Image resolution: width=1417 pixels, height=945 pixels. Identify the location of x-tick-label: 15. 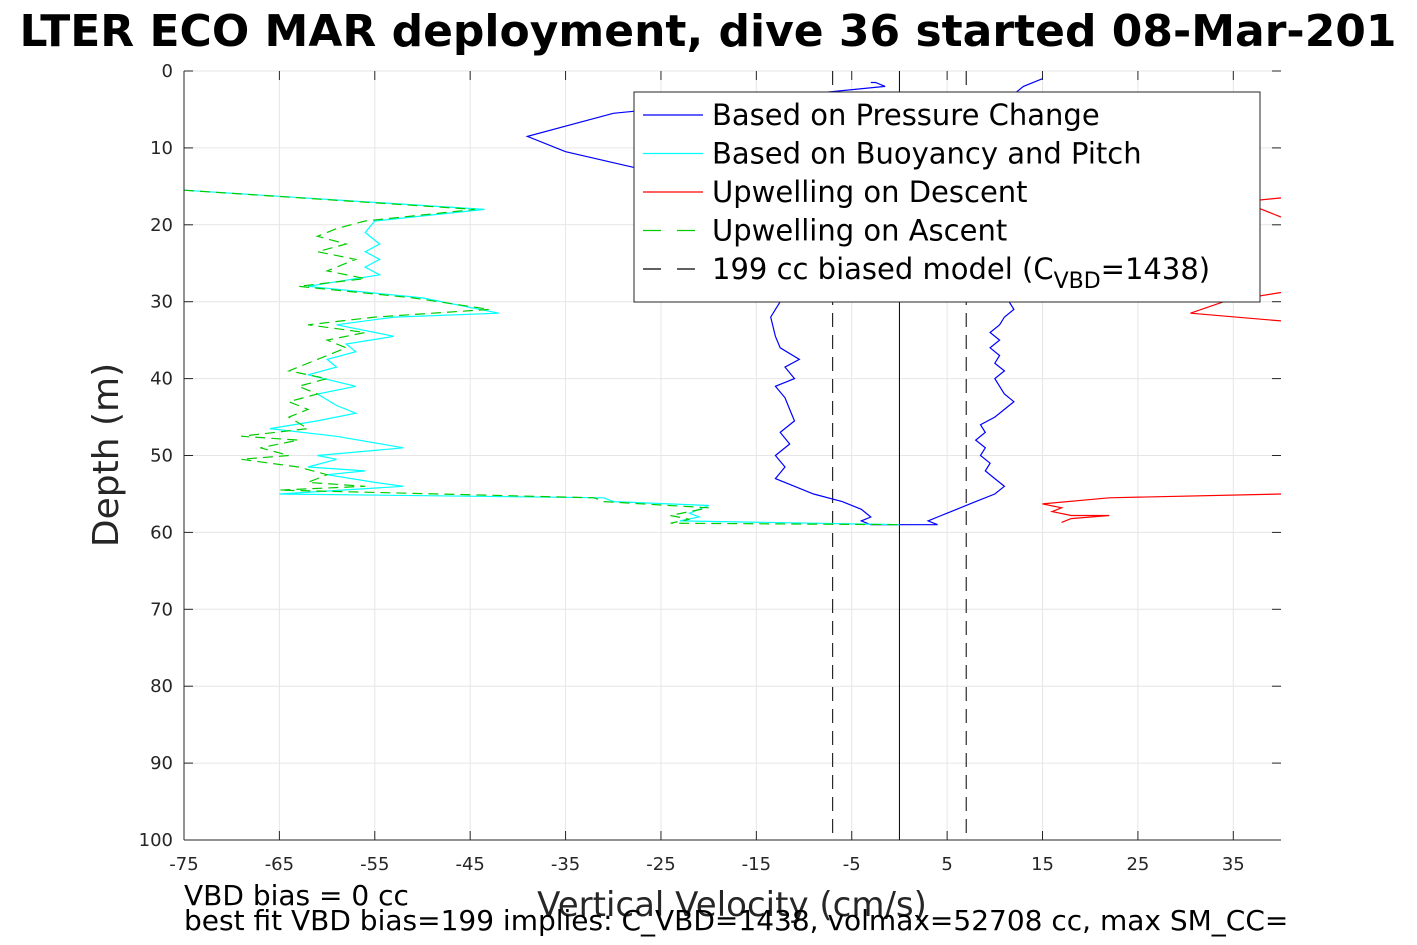
(1042, 864).